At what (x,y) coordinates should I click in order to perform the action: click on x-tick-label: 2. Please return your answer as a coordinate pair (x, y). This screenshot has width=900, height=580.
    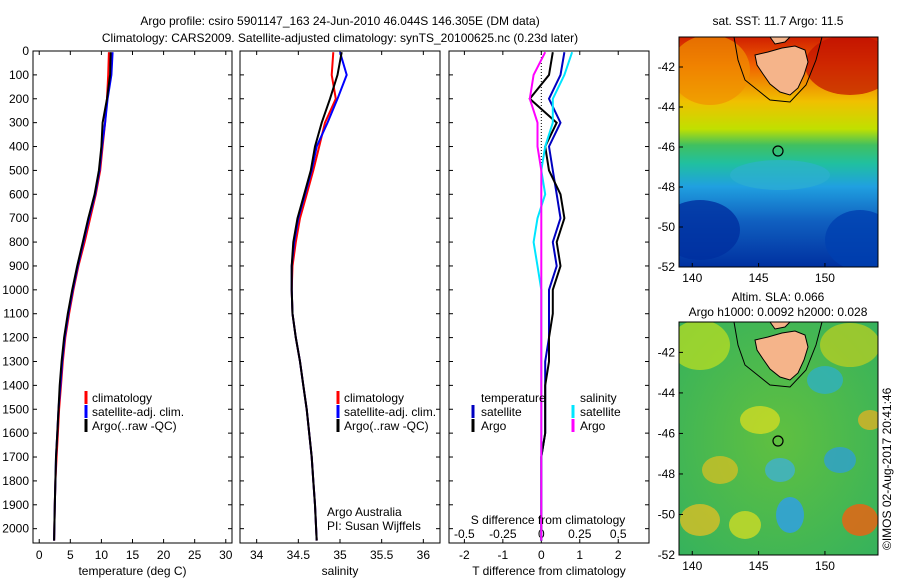
    Looking at the image, I should click on (618, 555).